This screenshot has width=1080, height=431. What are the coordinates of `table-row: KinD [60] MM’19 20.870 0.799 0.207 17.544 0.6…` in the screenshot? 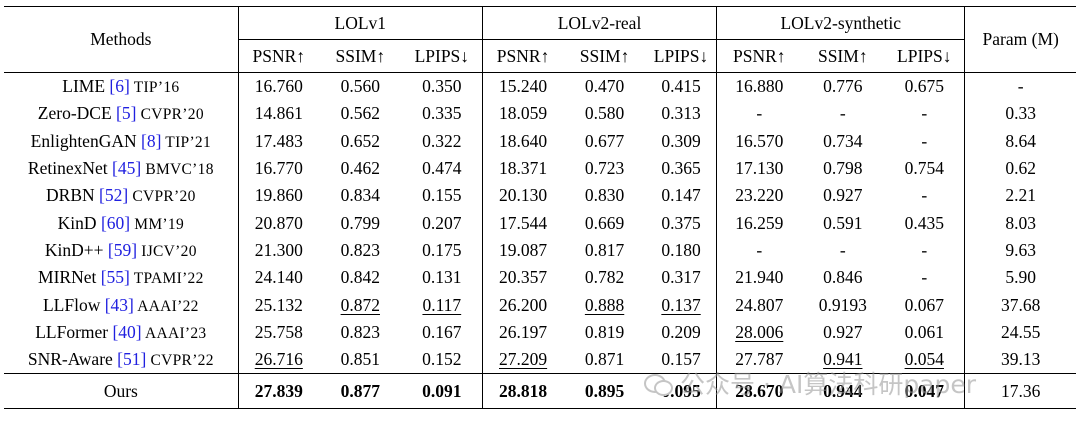 It's located at (540, 223).